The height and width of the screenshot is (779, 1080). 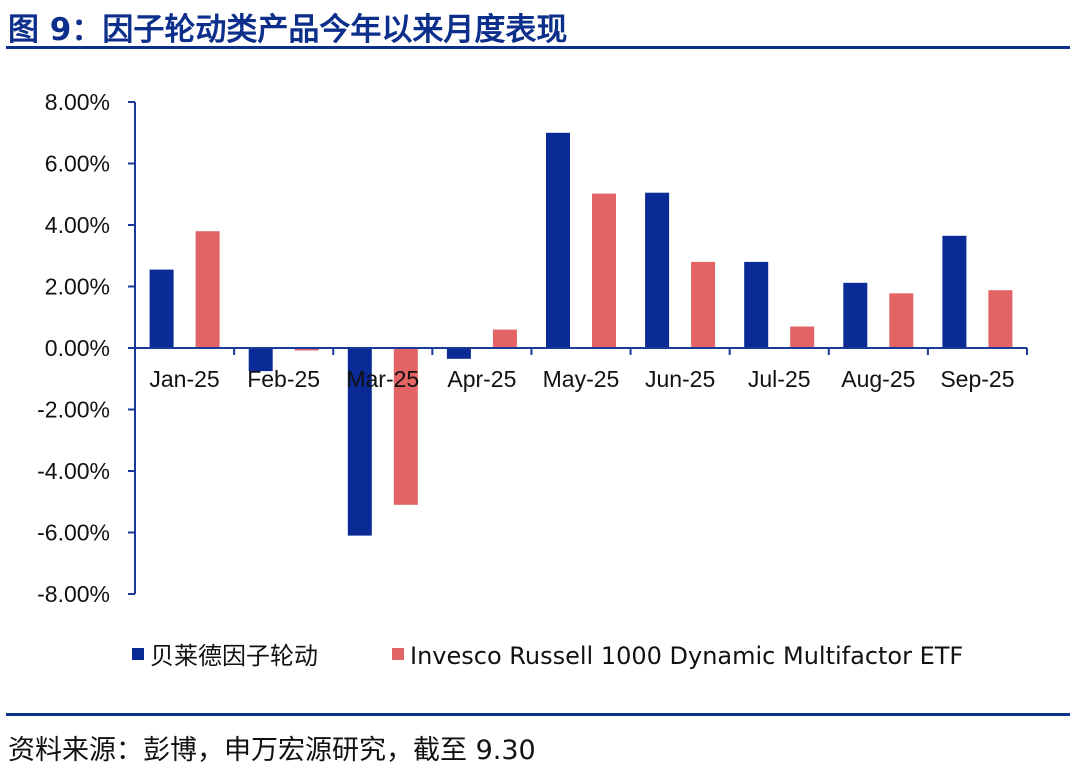 What do you see at coordinates (977, 379) in the screenshot?
I see `x-tick-label: Sep-25` at bounding box center [977, 379].